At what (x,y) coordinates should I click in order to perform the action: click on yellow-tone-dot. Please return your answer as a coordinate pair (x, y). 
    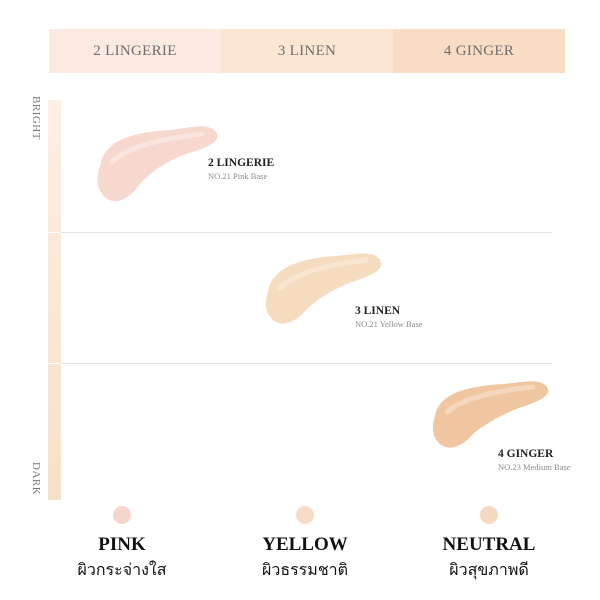
    Looking at the image, I should click on (305, 515).